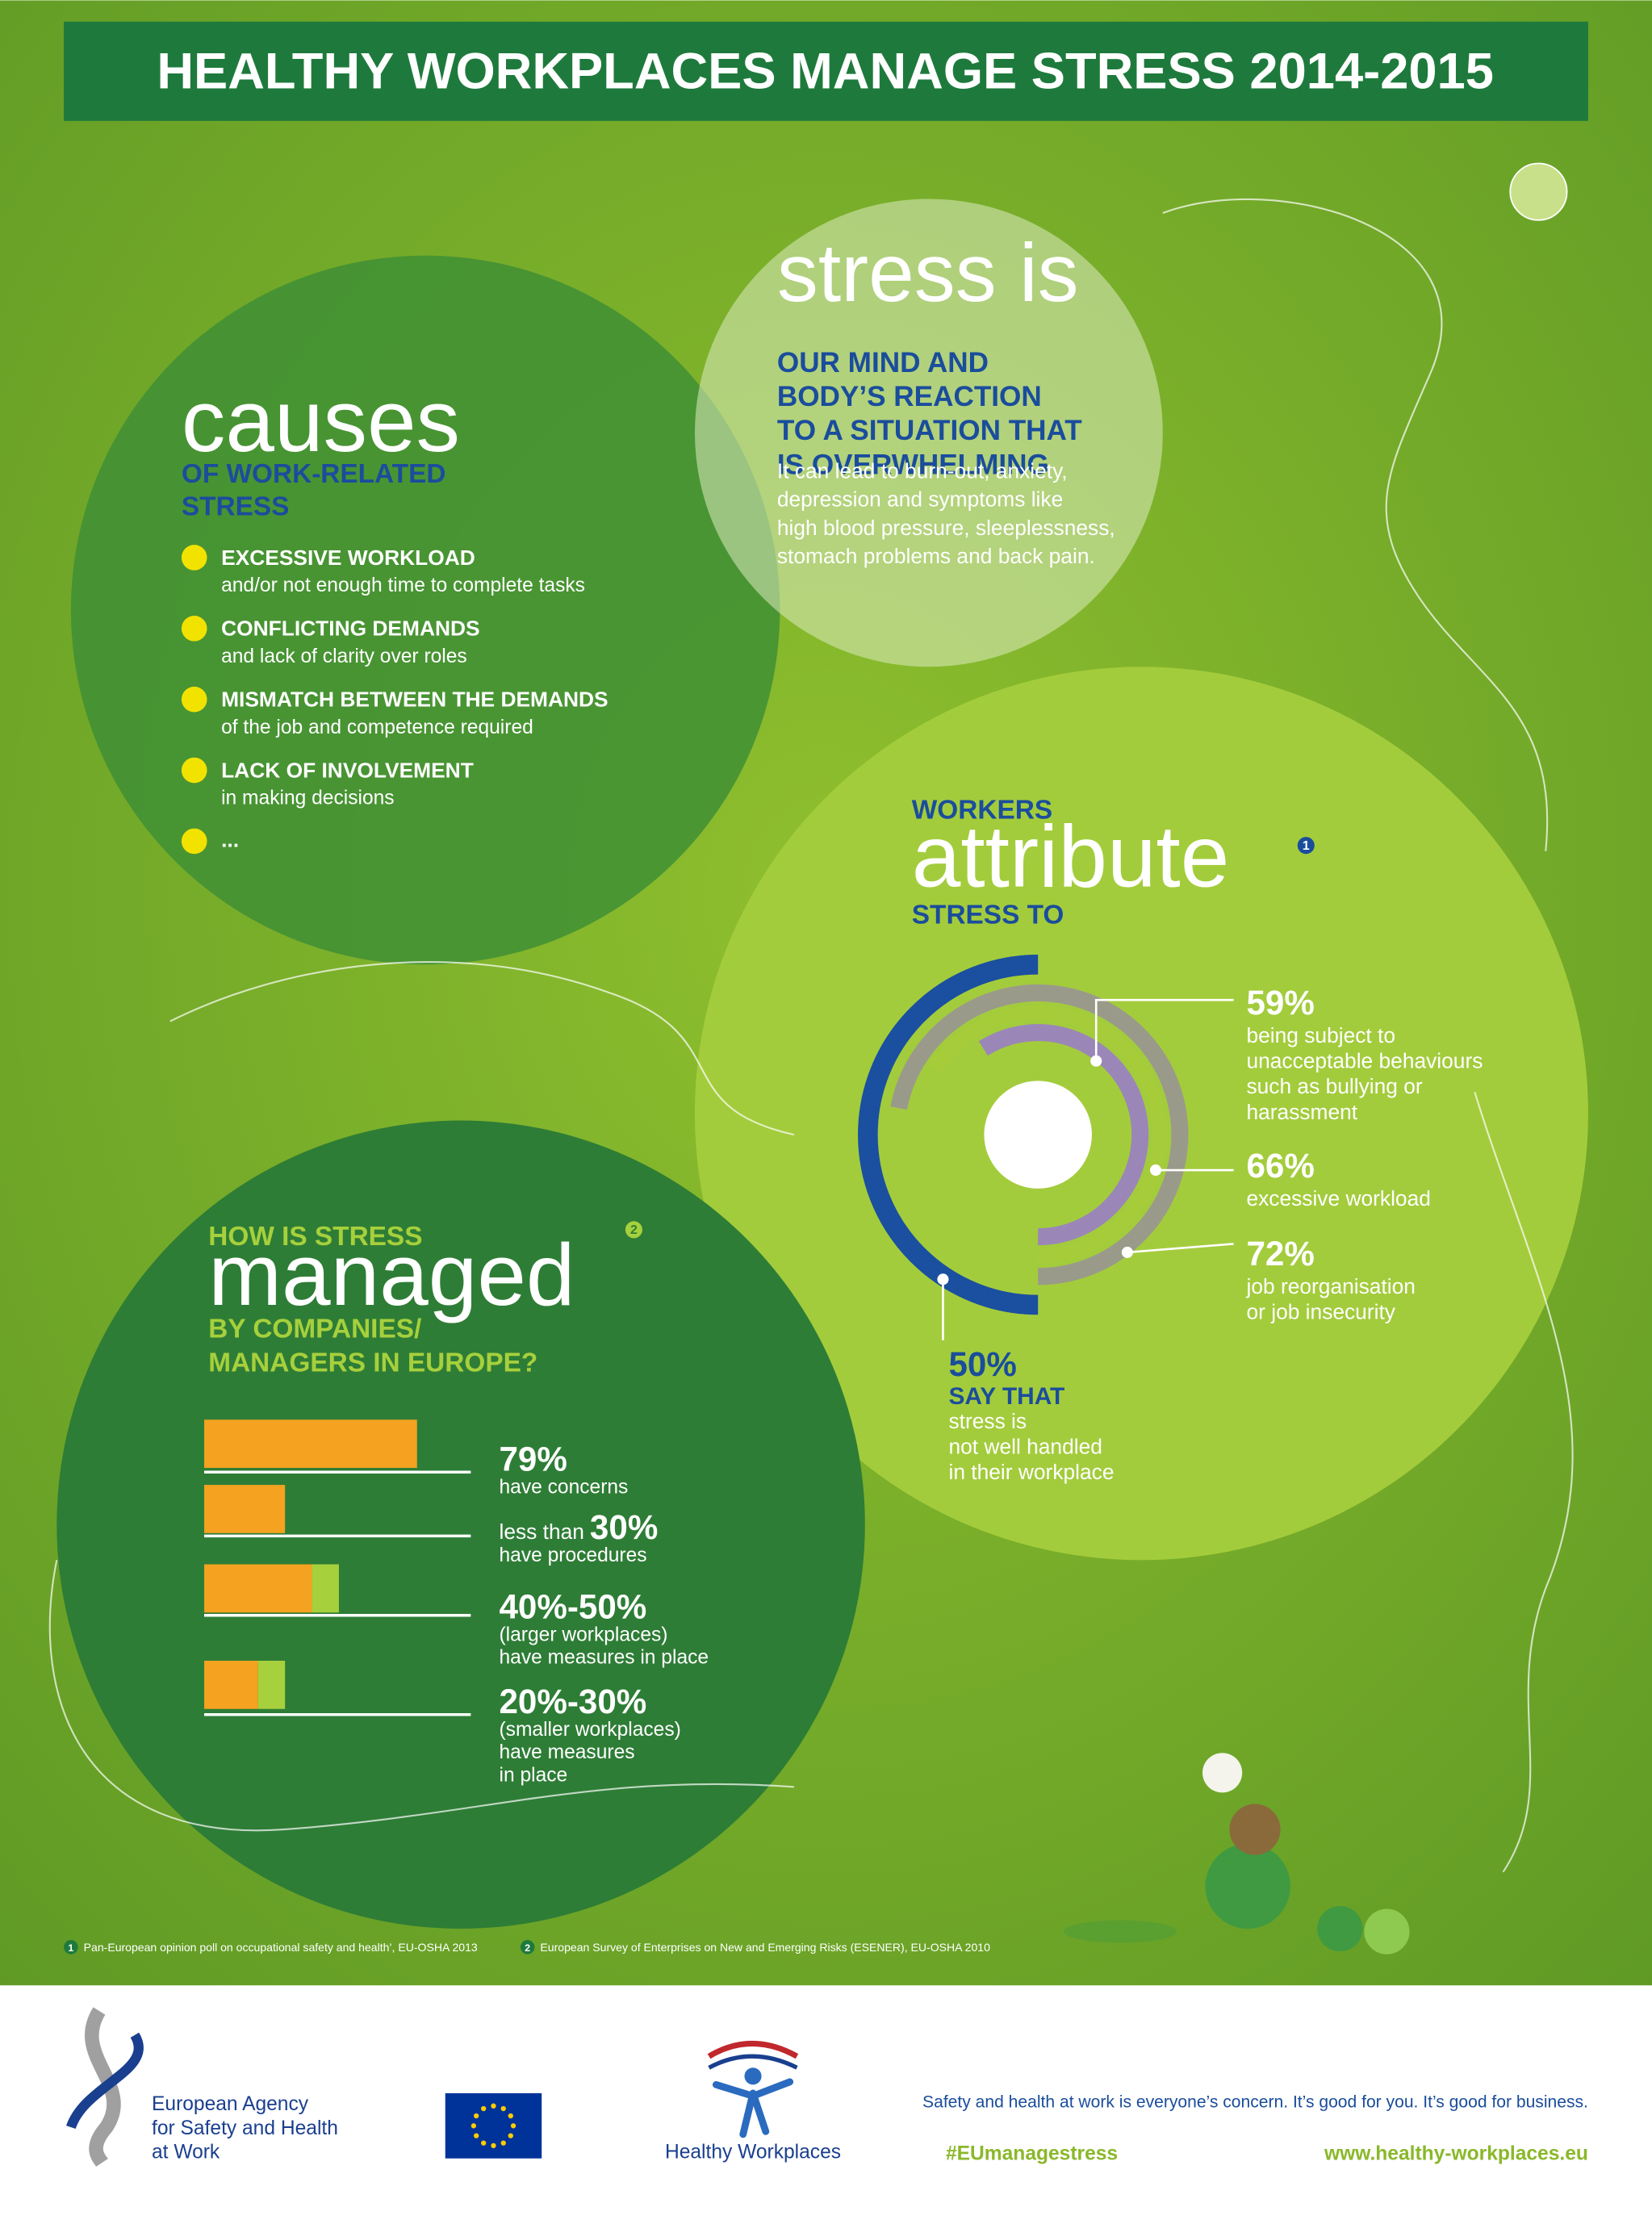 The width and height of the screenshot is (1652, 2224). I want to click on stat-text: have concerns, so click(563, 1488).